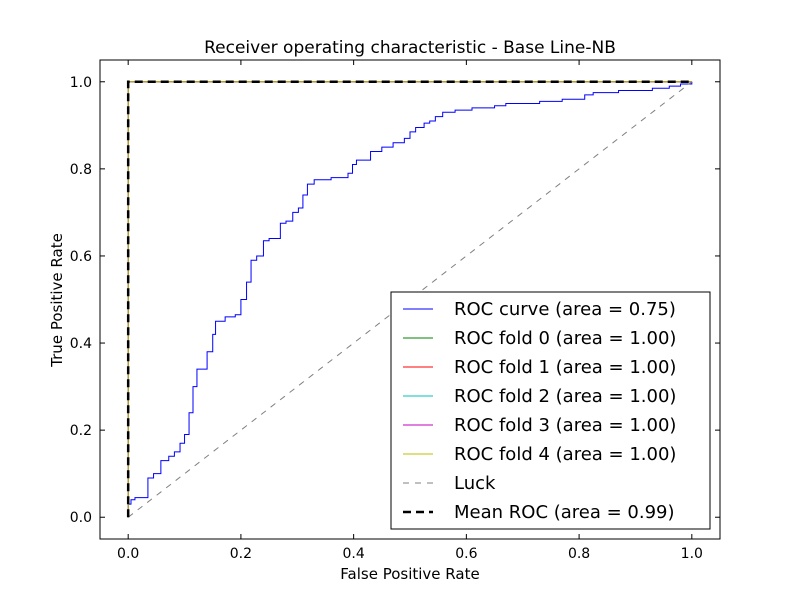 The width and height of the screenshot is (800, 600). What do you see at coordinates (57, 300) in the screenshot?
I see `y-axis-label: True Positive Rate` at bounding box center [57, 300].